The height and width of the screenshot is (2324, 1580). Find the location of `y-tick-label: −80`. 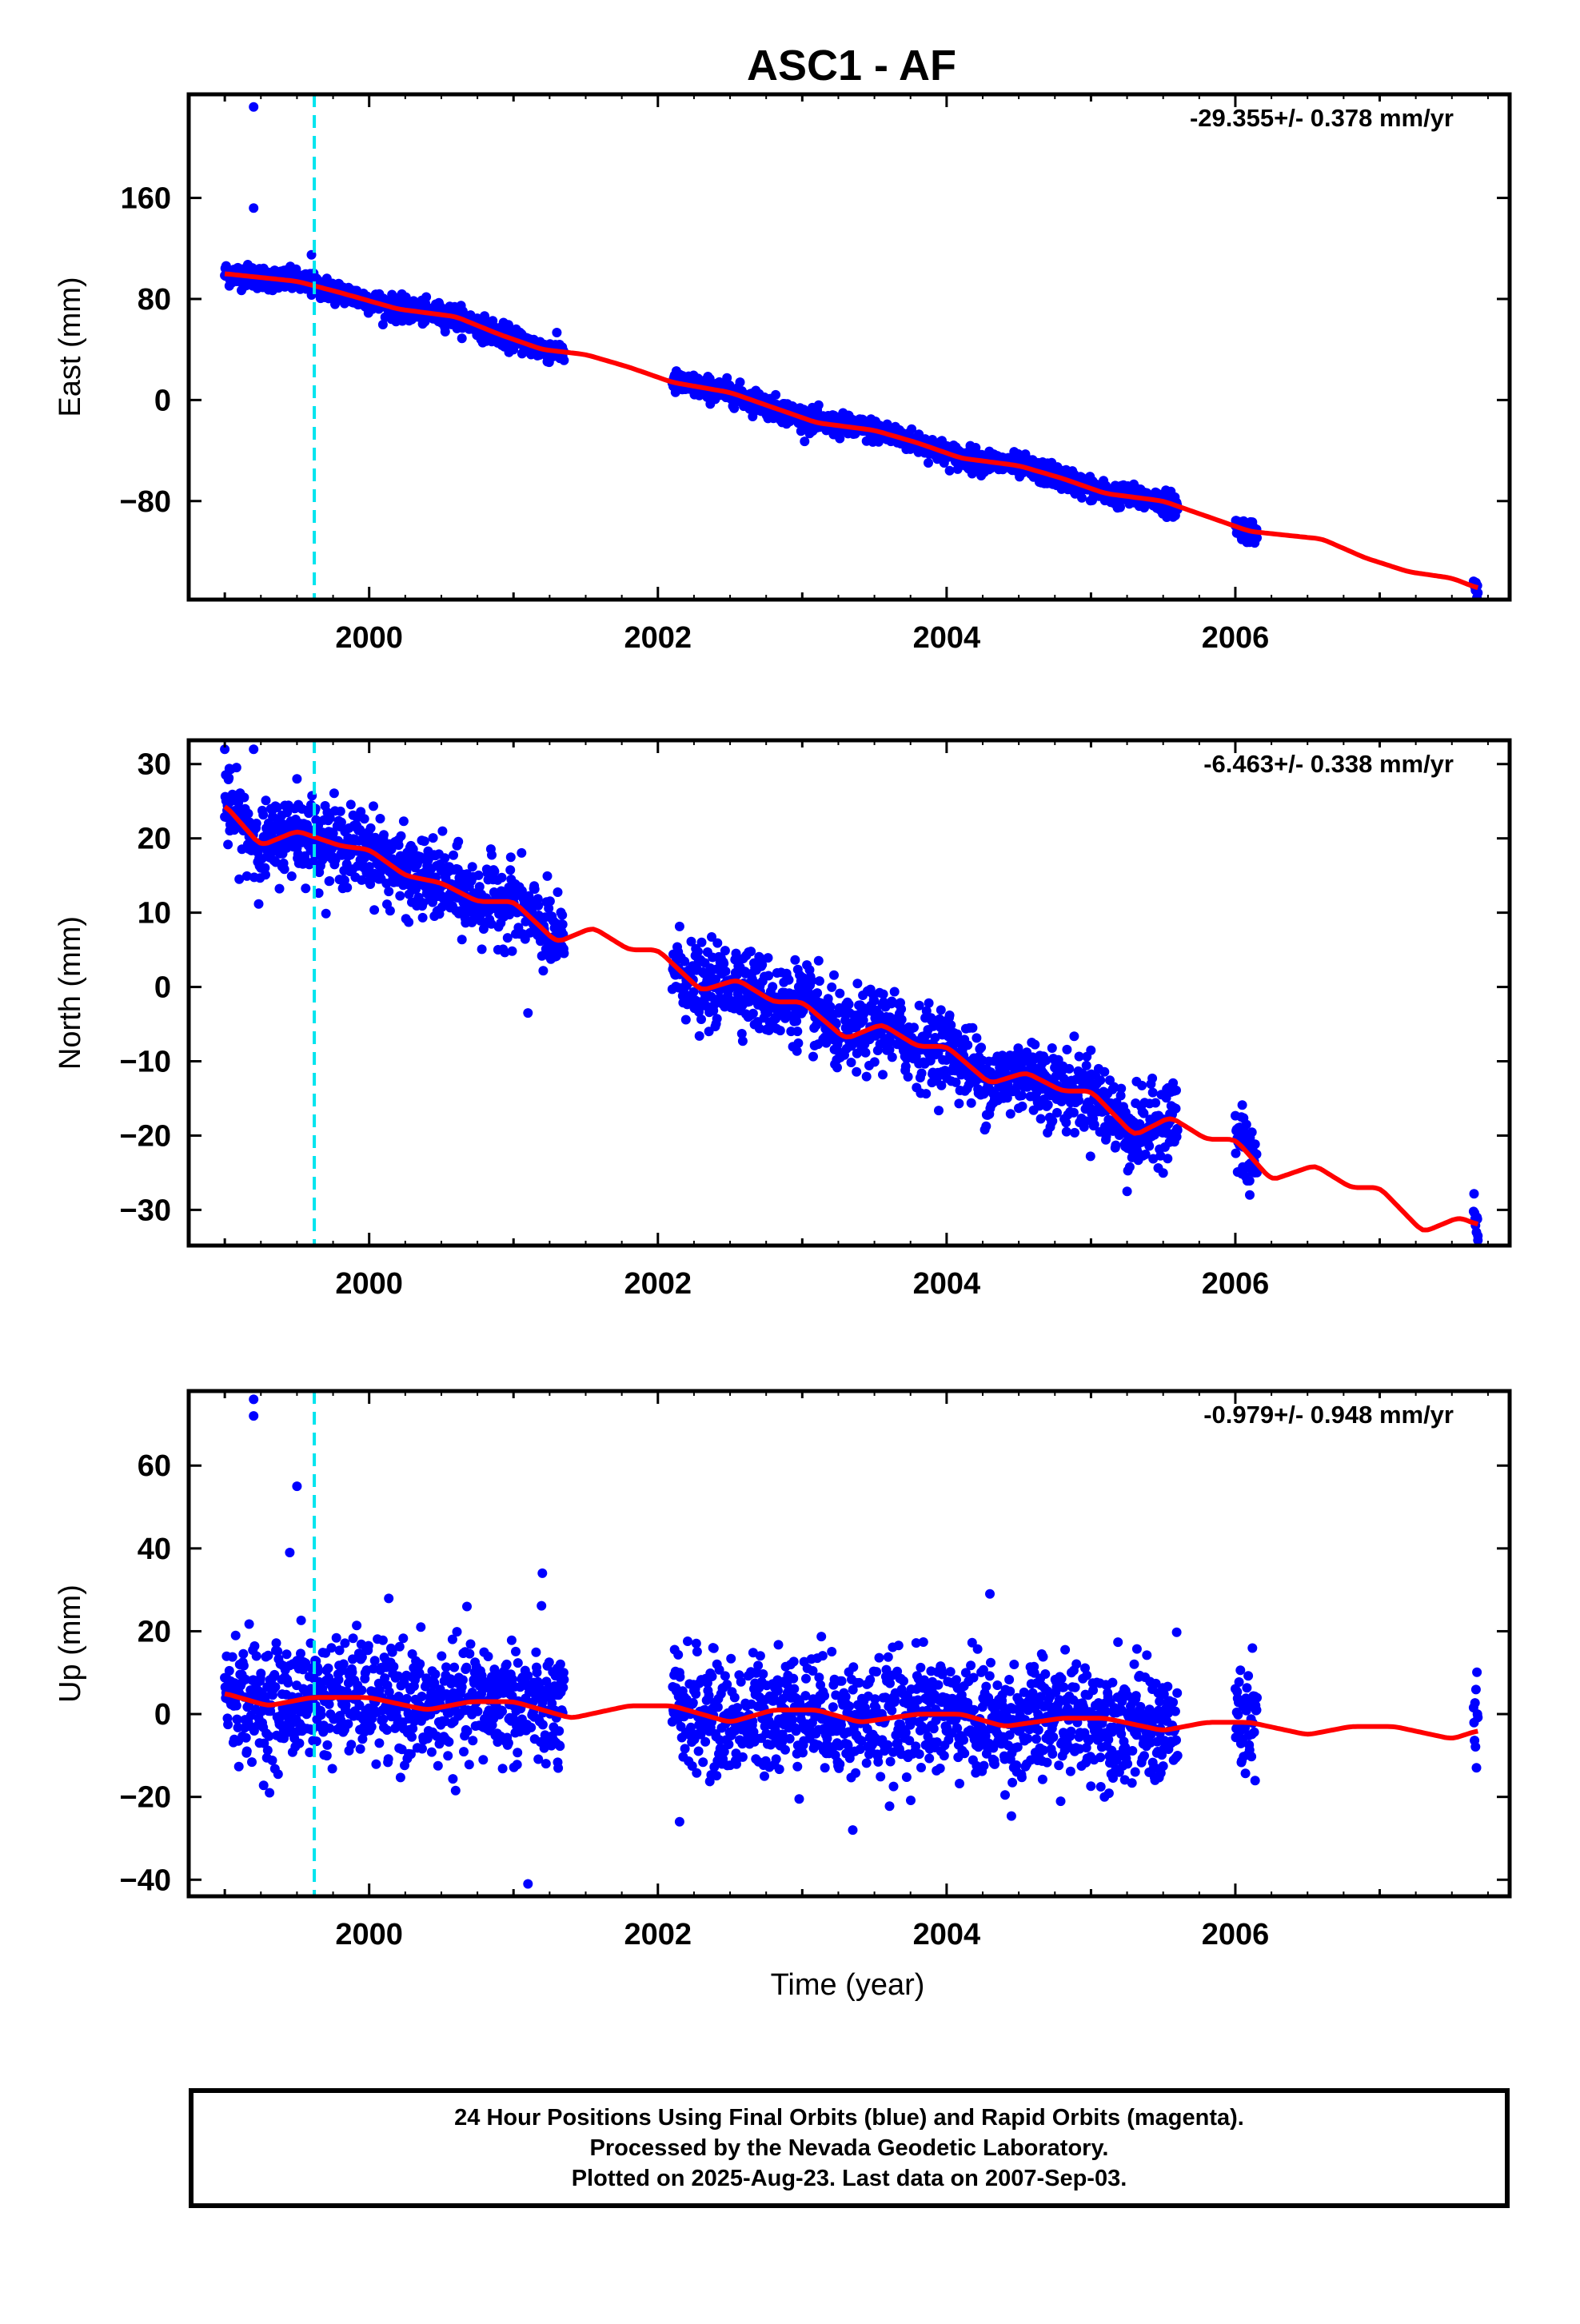

y-tick-label: −80 is located at coordinates (146, 502).